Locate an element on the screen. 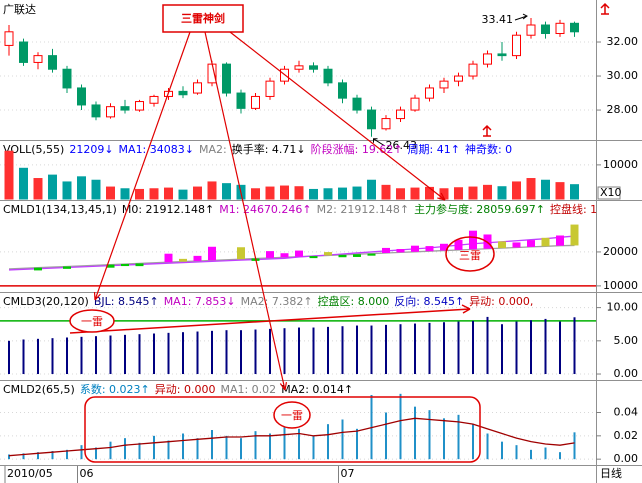  header-item: 异动: 0.000 is located at coordinates (185, 389).